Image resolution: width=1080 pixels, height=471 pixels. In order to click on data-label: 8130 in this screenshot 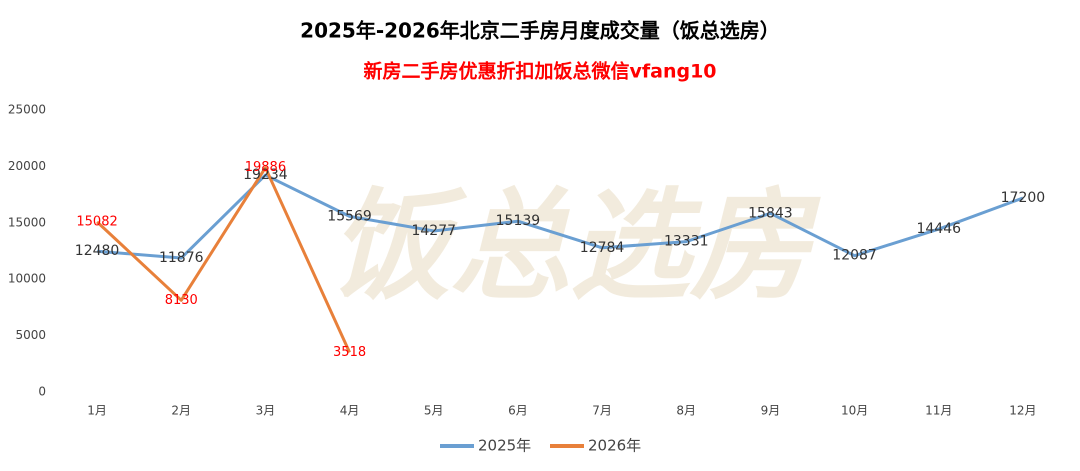, I will do `click(181, 300)`.